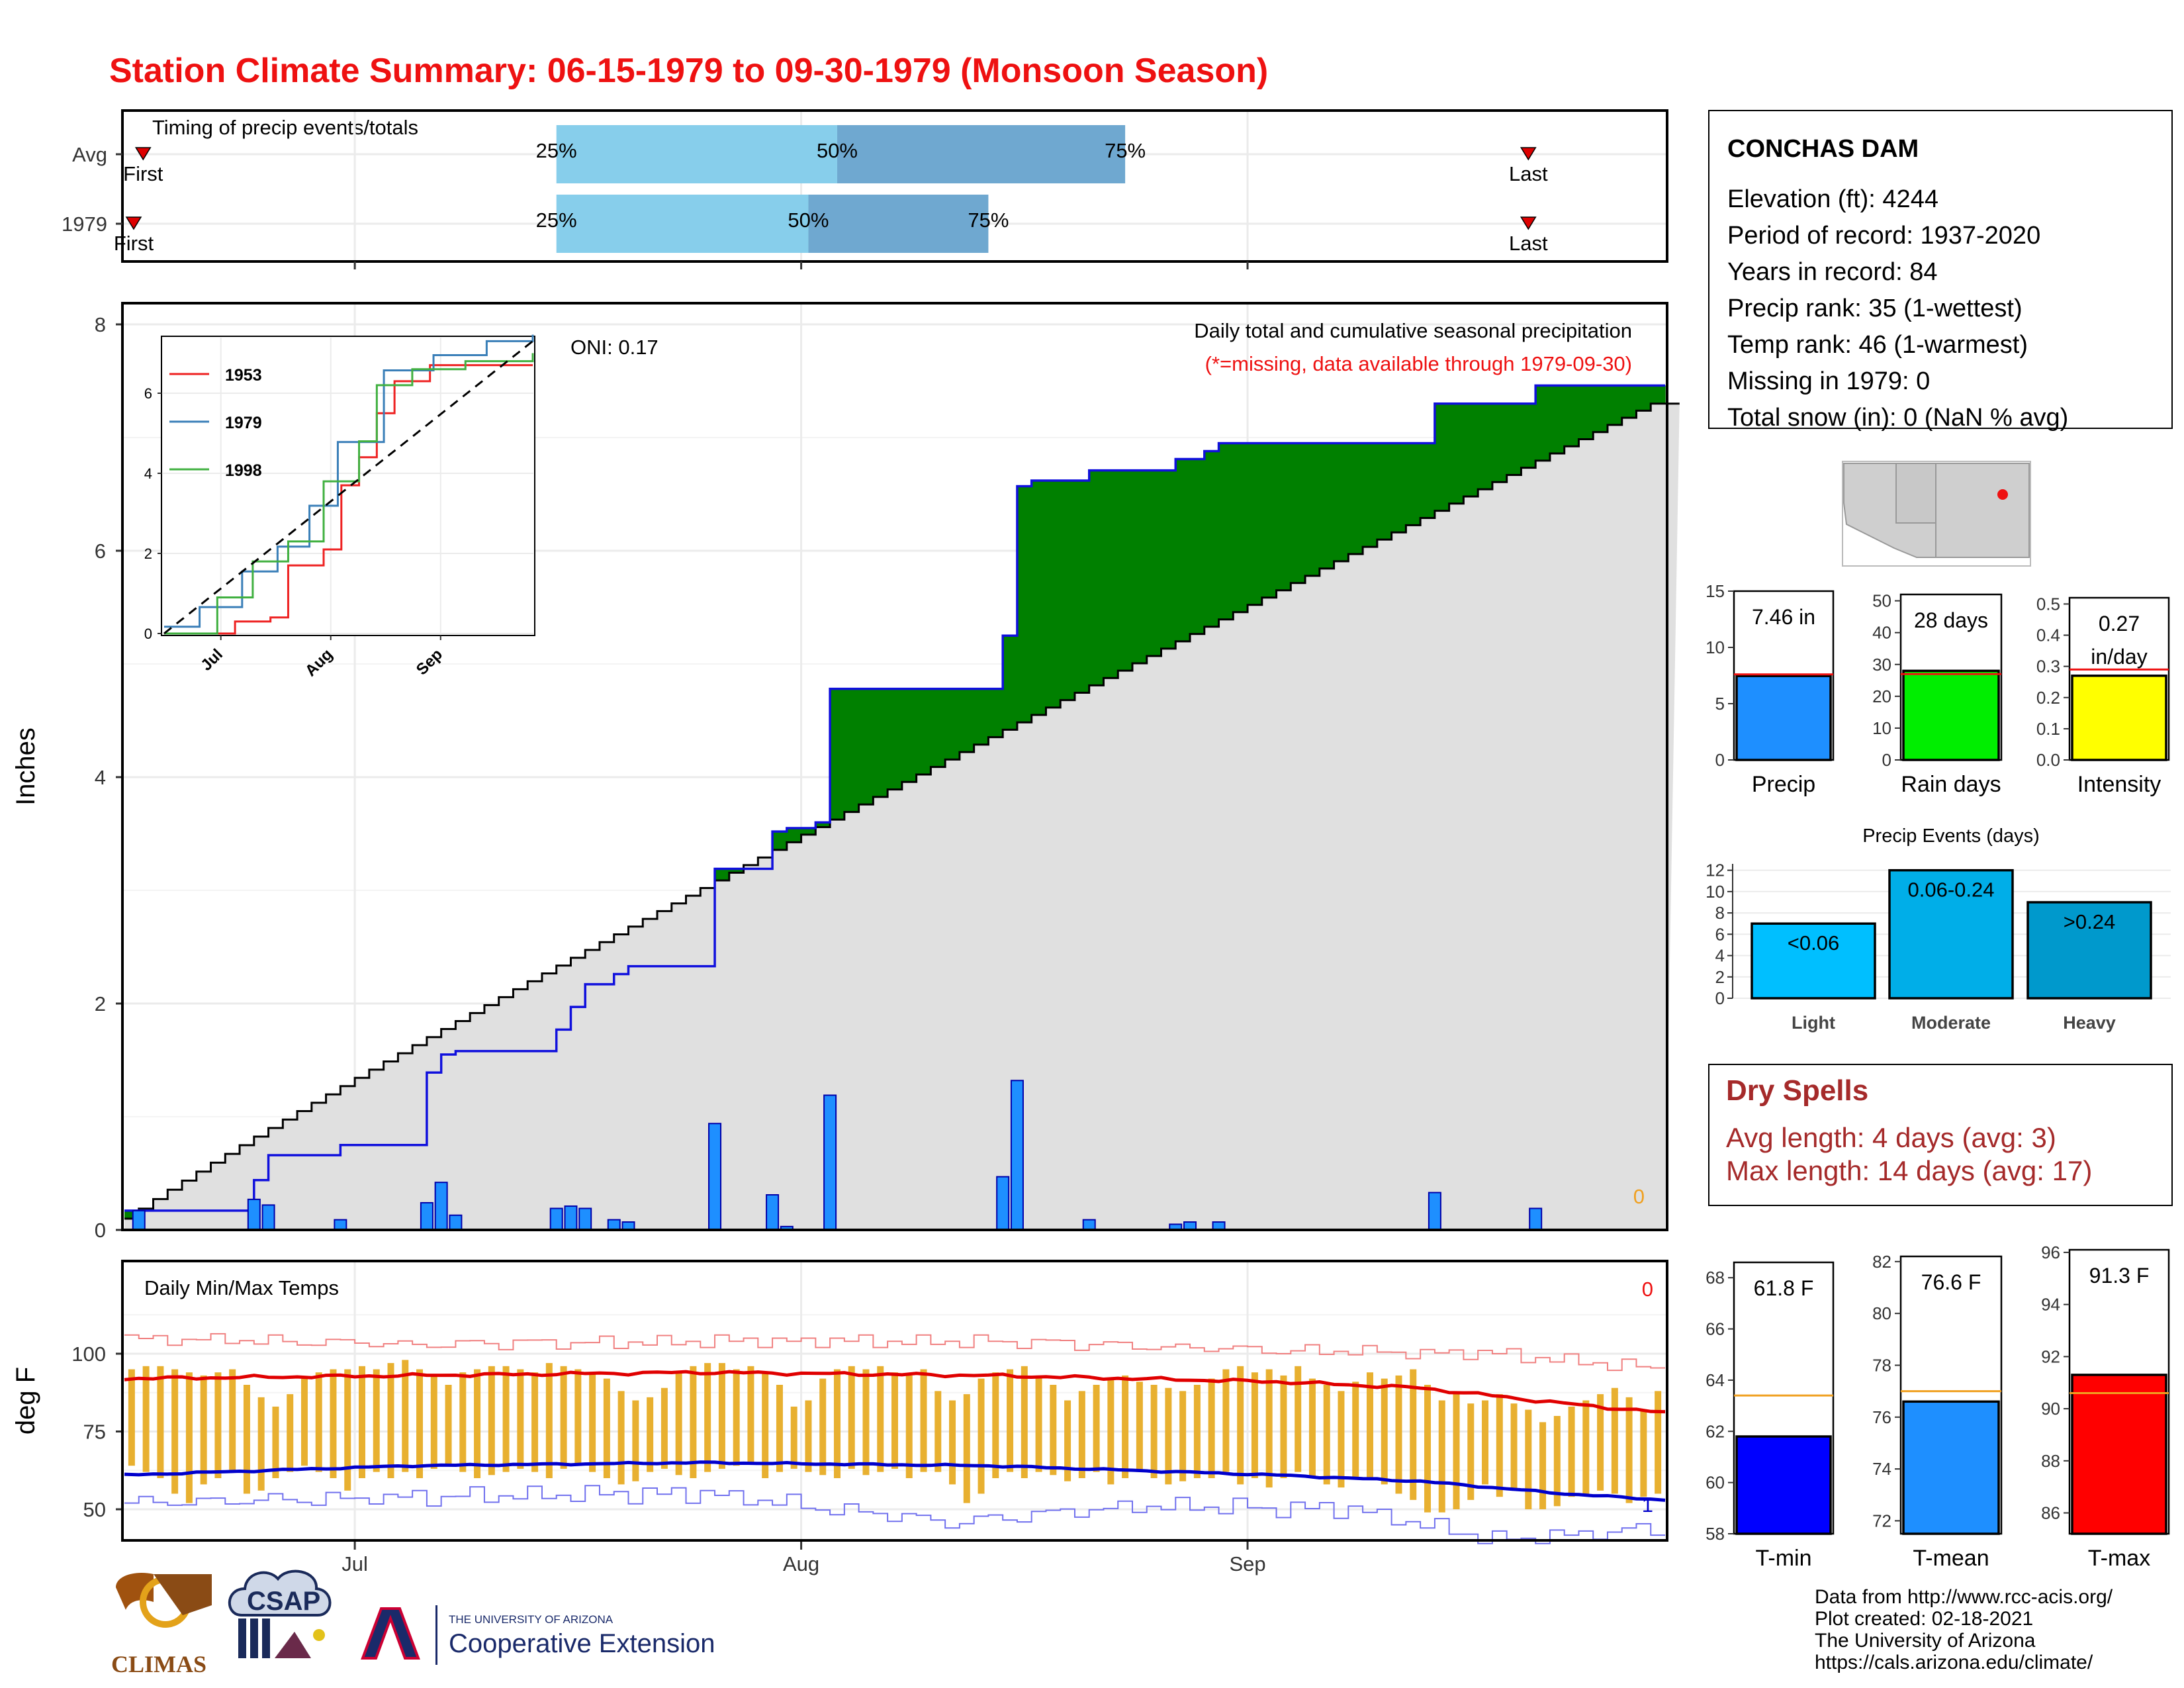  What do you see at coordinates (1951, 836) in the screenshot?
I see `precip-events-title: Precip Events (days)` at bounding box center [1951, 836].